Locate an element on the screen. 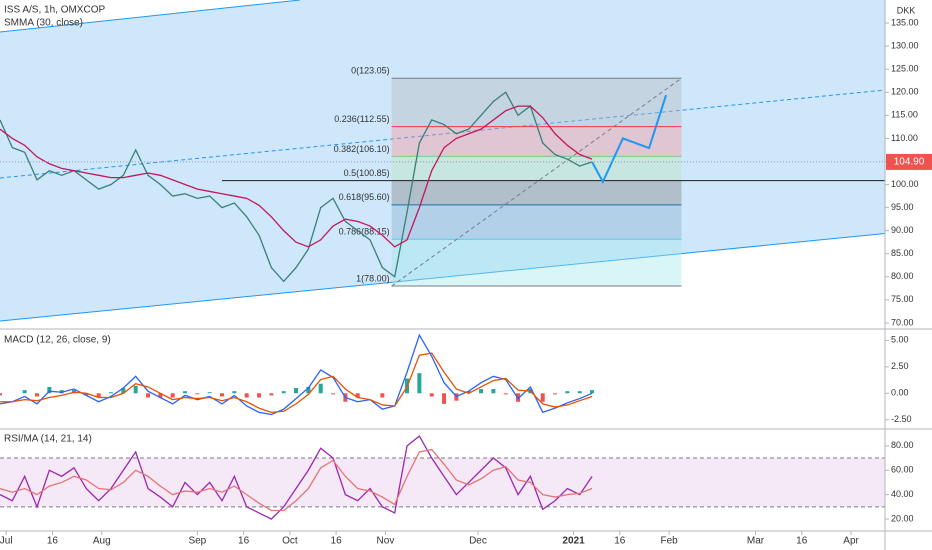  y-tick-label: 115.00 is located at coordinates (904, 115).